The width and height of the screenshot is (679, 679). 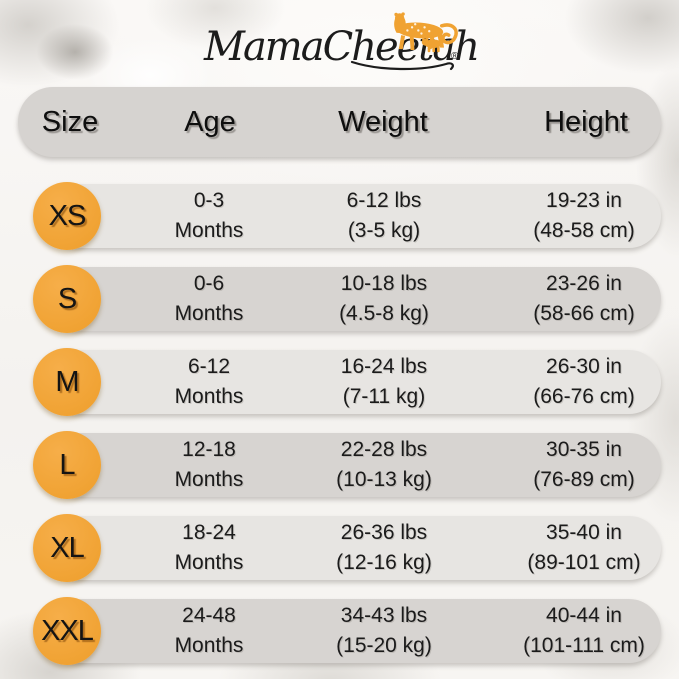 I want to click on weight-cell: 6-12 lbs (3-5 kg), so click(x=384, y=216).